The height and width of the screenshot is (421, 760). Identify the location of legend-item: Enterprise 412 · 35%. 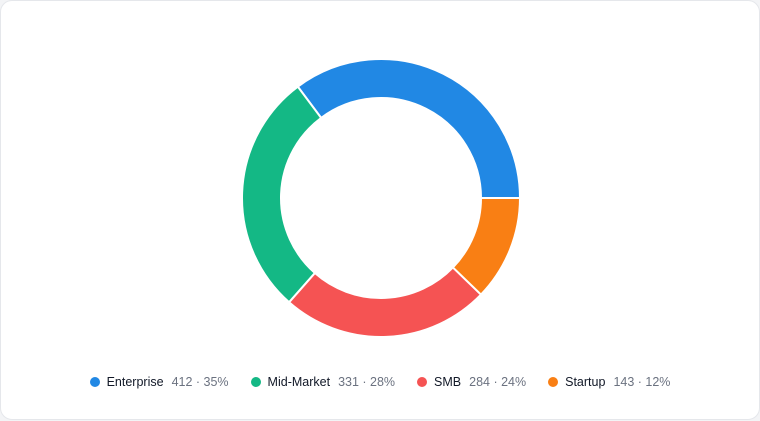
(159, 382).